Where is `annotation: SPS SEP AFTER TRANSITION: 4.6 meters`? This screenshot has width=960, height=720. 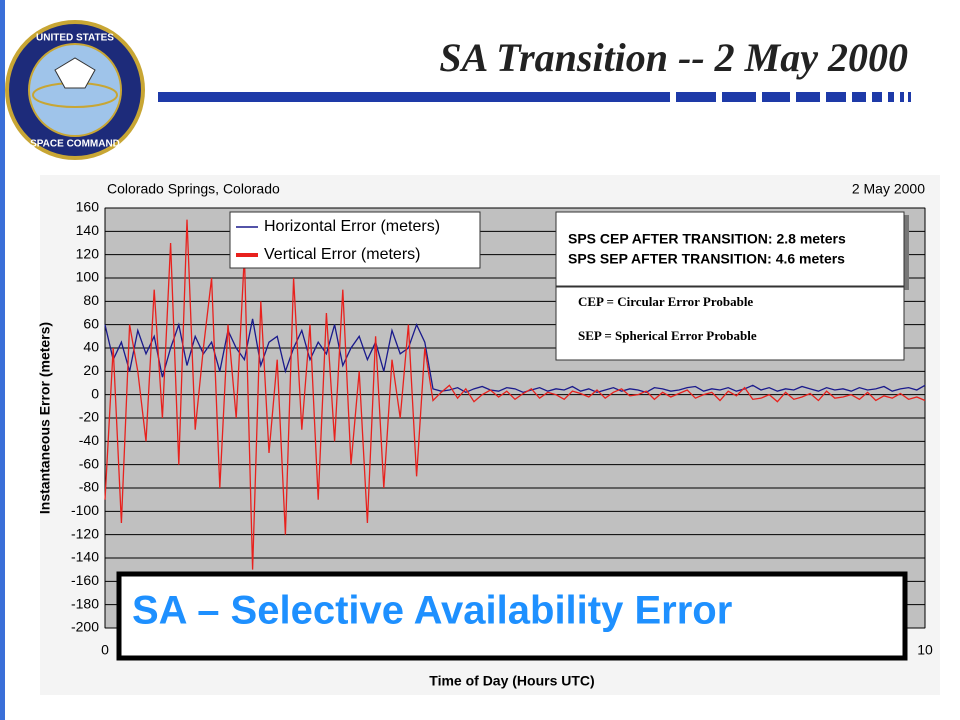
annotation: SPS SEP AFTER TRANSITION: 4.6 meters is located at coordinates (706, 259).